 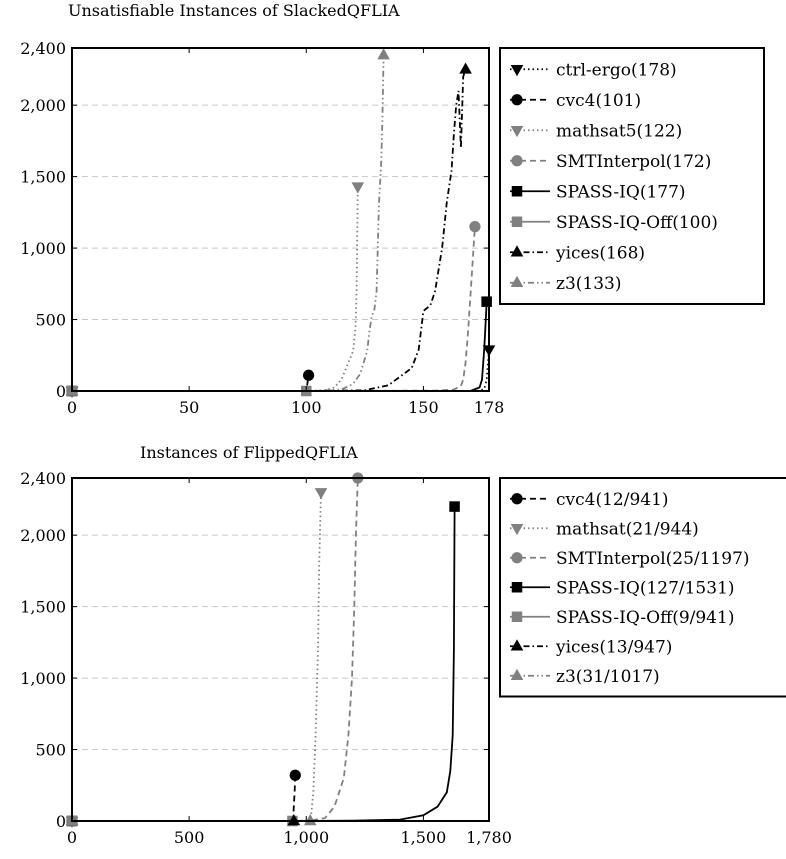 I want to click on legend-item: mathsat(21/944), so click(x=604, y=529).